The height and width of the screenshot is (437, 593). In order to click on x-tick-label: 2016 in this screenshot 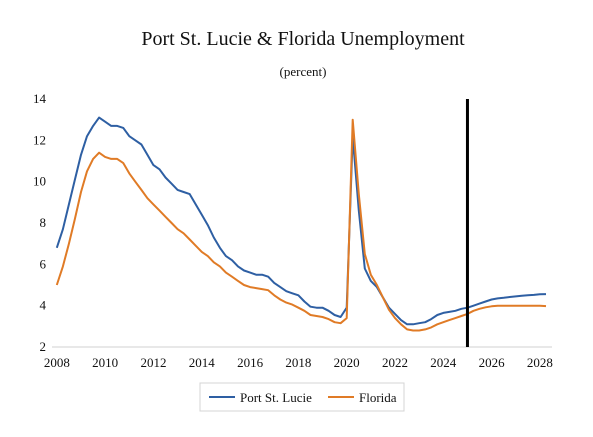, I will do `click(250, 362)`.